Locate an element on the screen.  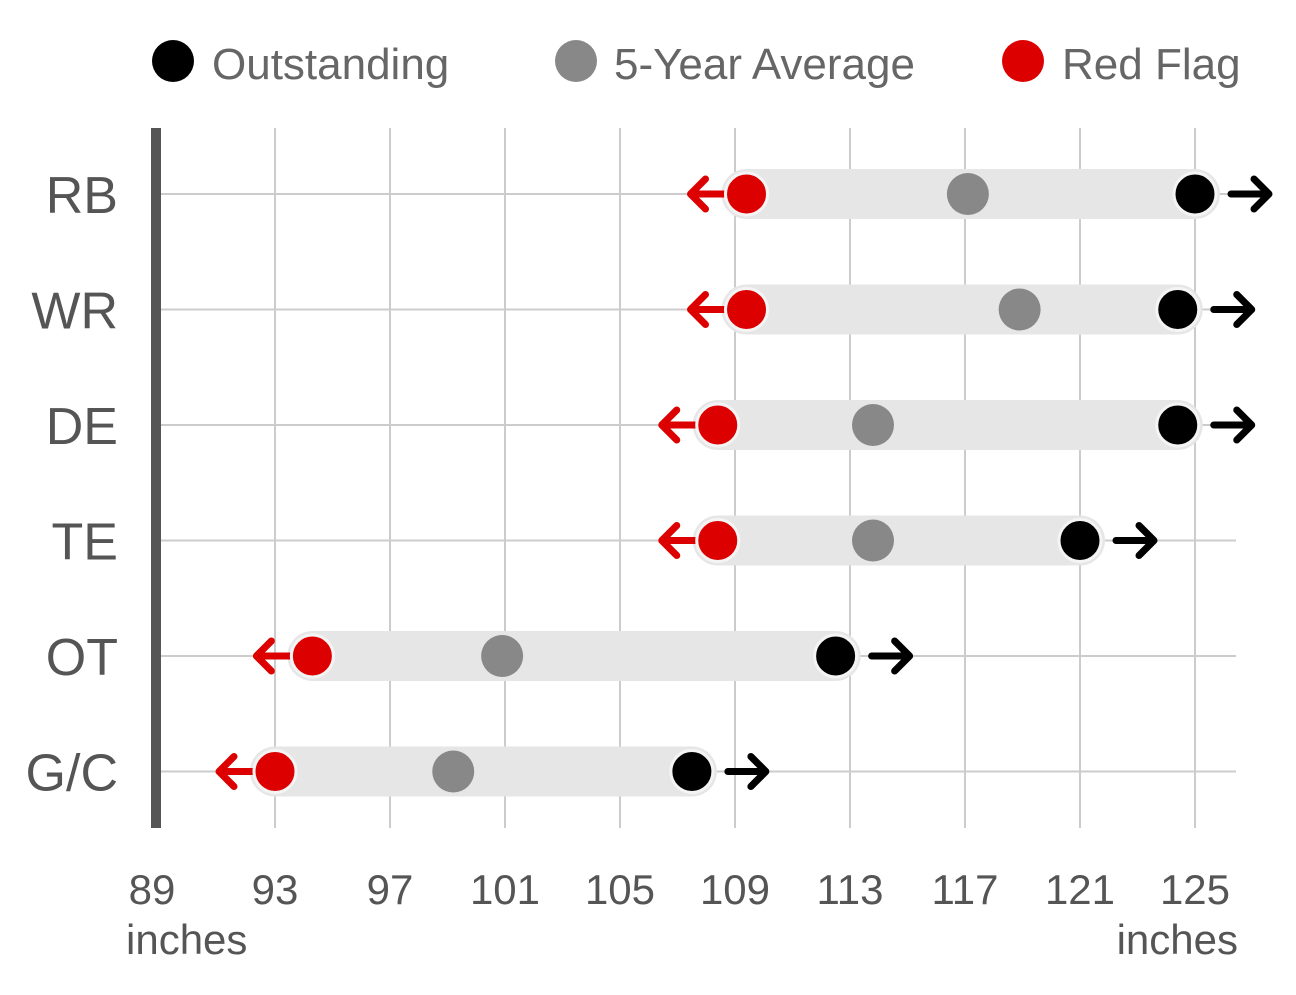
dot-average-wr is located at coordinates (1019, 309).